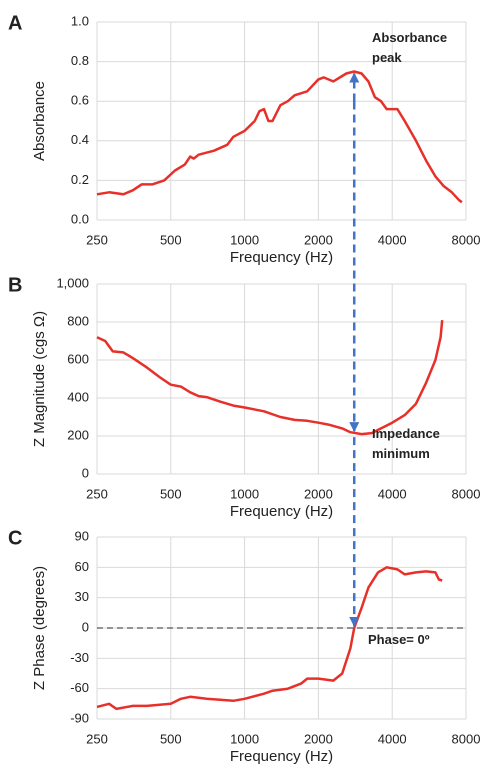 This screenshot has height=774, width=496. I want to click on y-tick-label: 800, so click(78, 320).